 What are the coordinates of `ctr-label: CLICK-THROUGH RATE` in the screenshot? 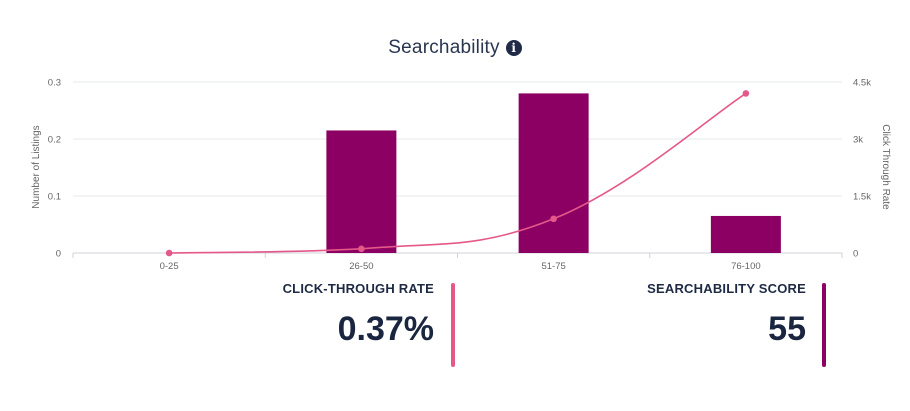 It's located at (358, 288).